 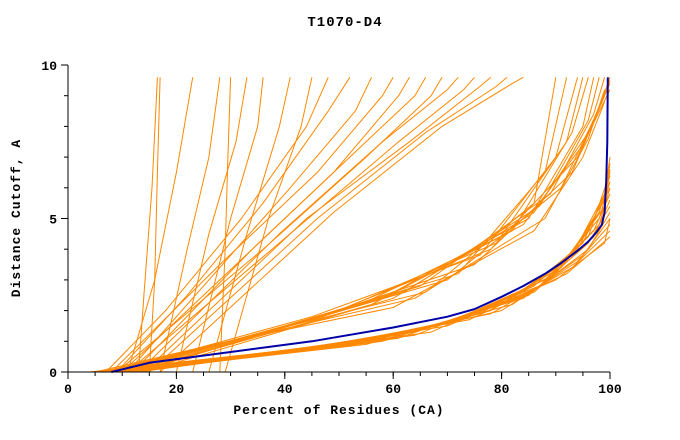 I want to click on x-tick-label: 0, so click(x=68, y=389).